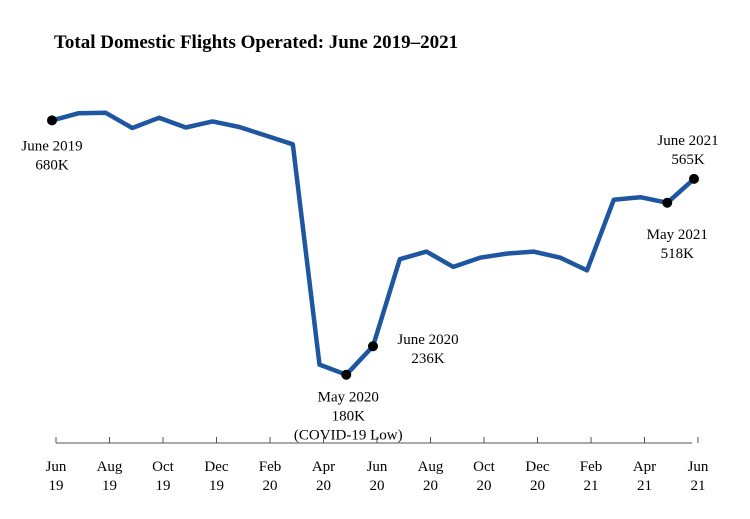 This screenshot has height=519, width=750. Describe the element at coordinates (678, 254) in the screenshot. I see `annotation-label: 518K` at that location.